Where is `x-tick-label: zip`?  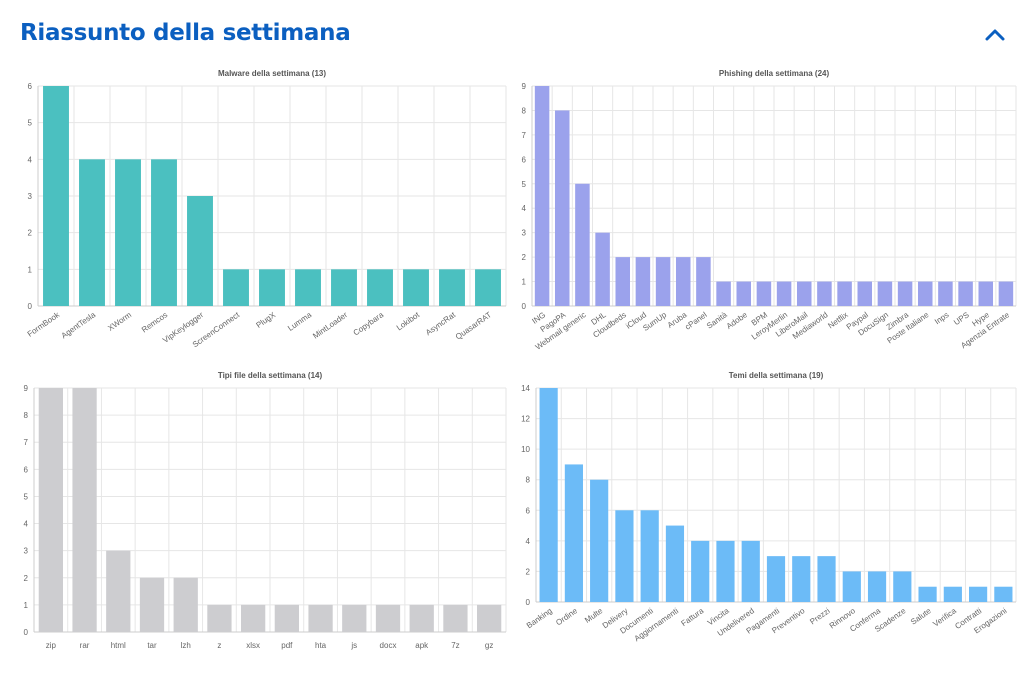 x-tick-label: zip is located at coordinates (51, 645).